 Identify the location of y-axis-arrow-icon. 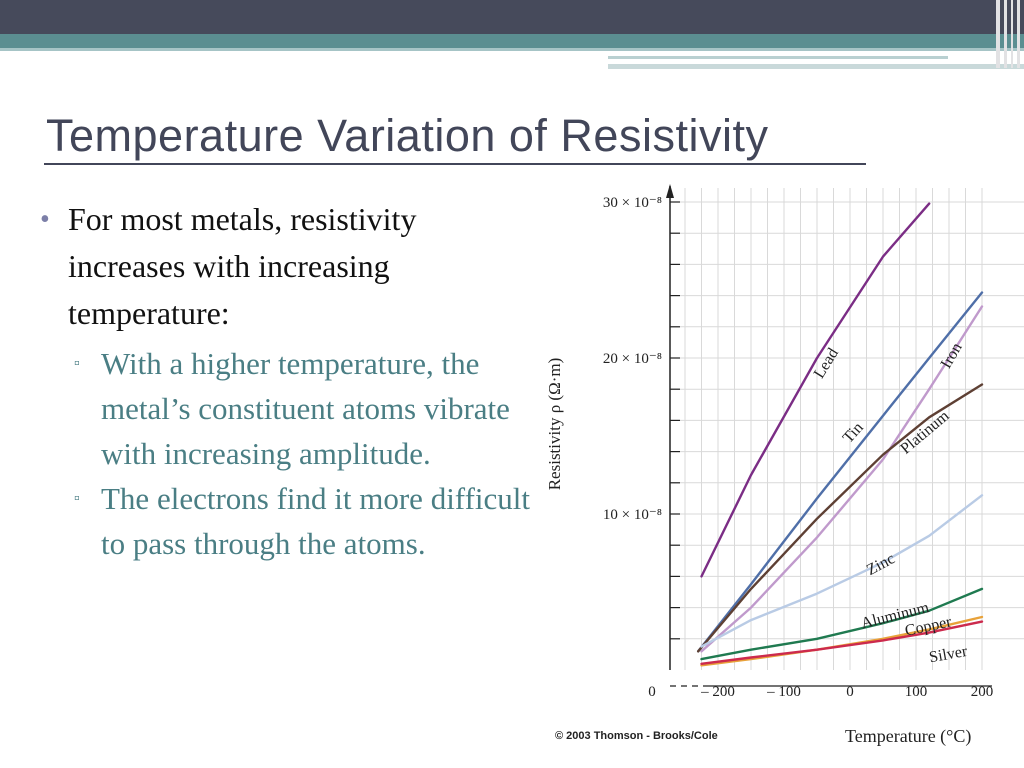
(670, 191).